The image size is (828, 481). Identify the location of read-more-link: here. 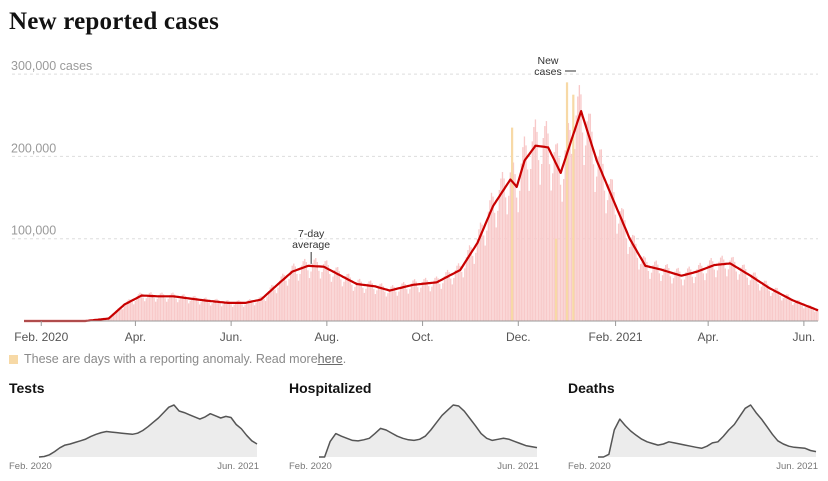
(330, 359).